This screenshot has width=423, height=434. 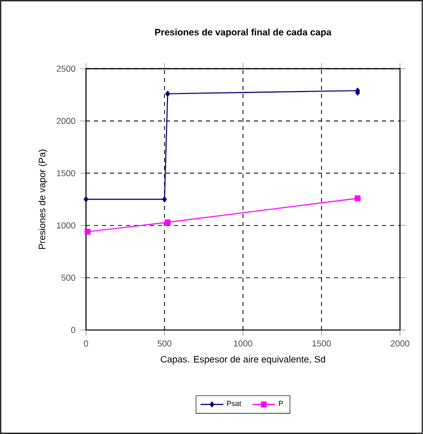 What do you see at coordinates (400, 343) in the screenshot?
I see `x-tick-label: 2000` at bounding box center [400, 343].